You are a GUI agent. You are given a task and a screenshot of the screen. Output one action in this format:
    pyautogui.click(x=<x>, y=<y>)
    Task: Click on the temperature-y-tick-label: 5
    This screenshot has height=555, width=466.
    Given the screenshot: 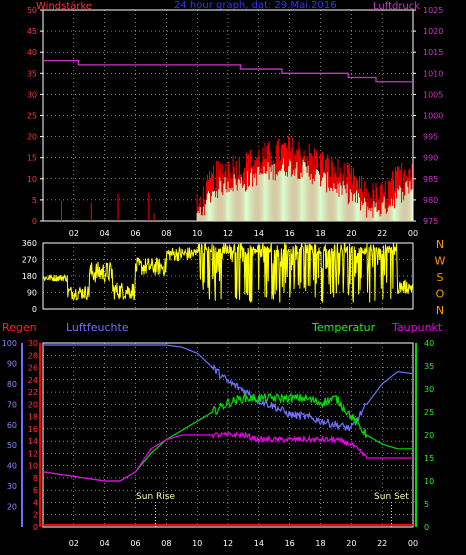 What is the action you would take?
    pyautogui.click(x=426, y=504)
    